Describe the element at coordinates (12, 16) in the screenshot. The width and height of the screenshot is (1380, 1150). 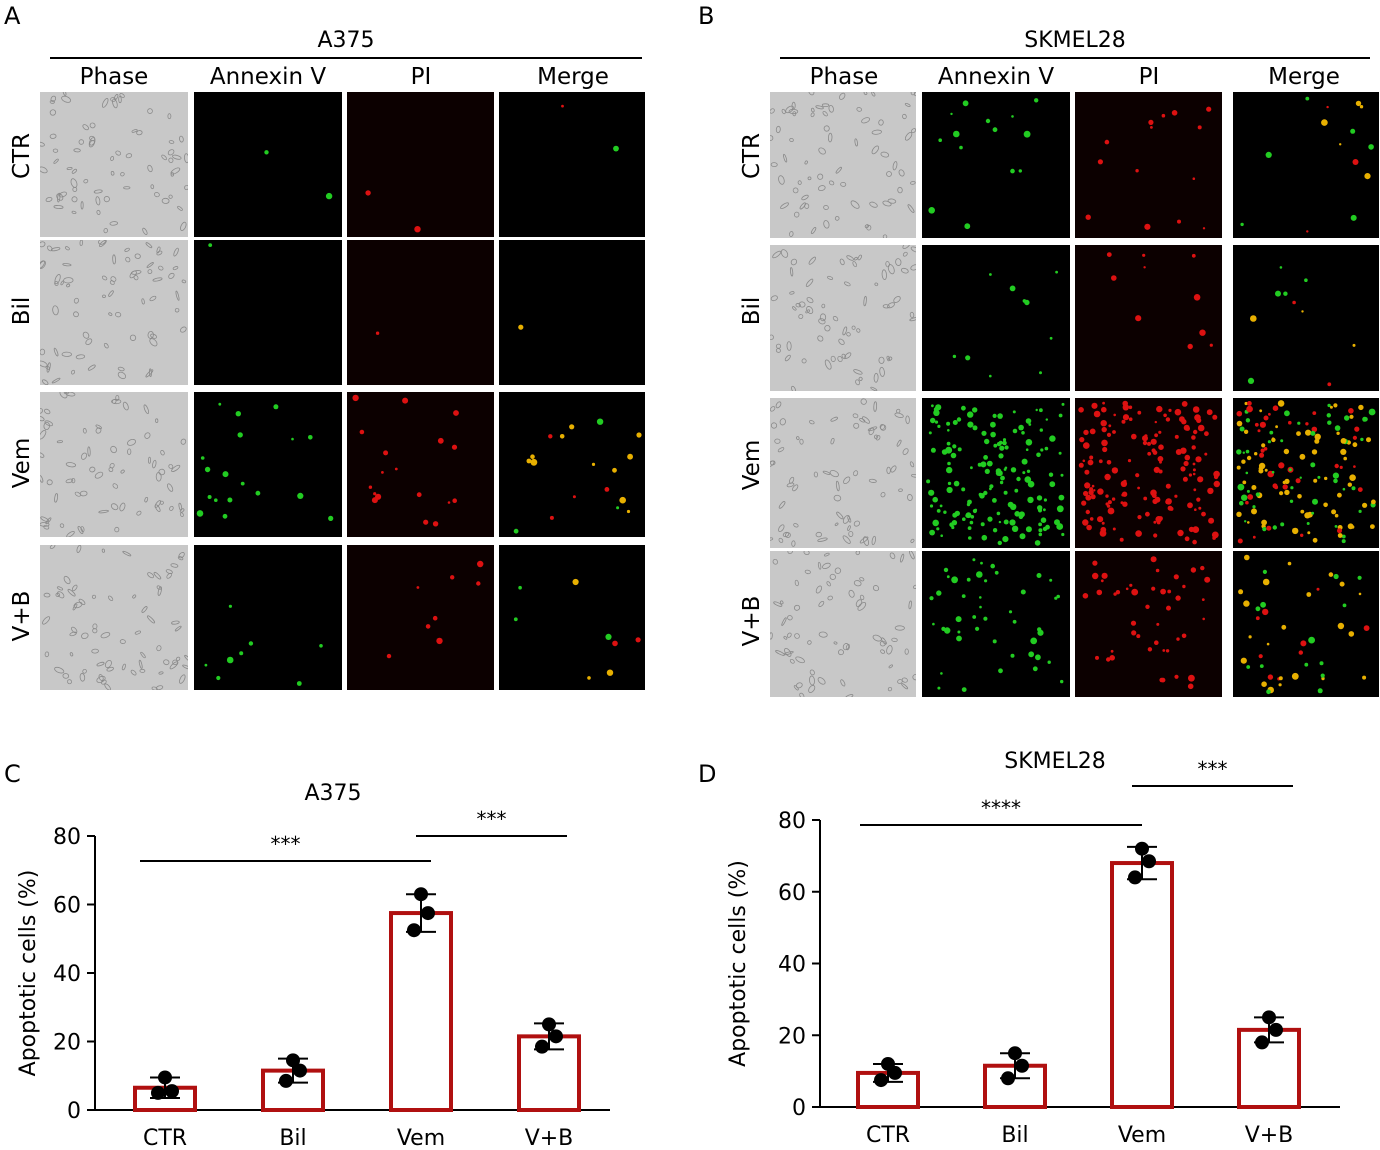
I see `panel-letter-a: A` at that location.